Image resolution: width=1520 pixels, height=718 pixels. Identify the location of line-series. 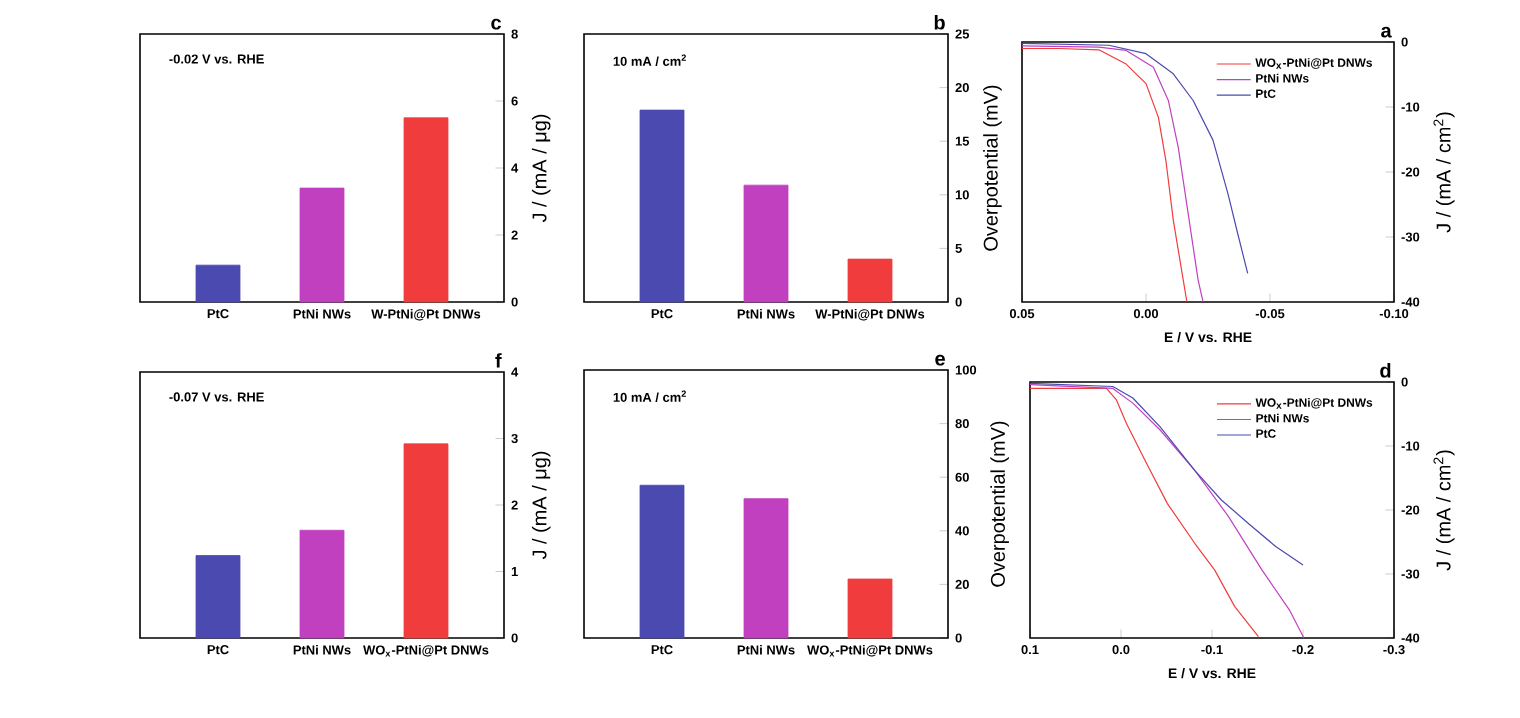
(1135, 158).